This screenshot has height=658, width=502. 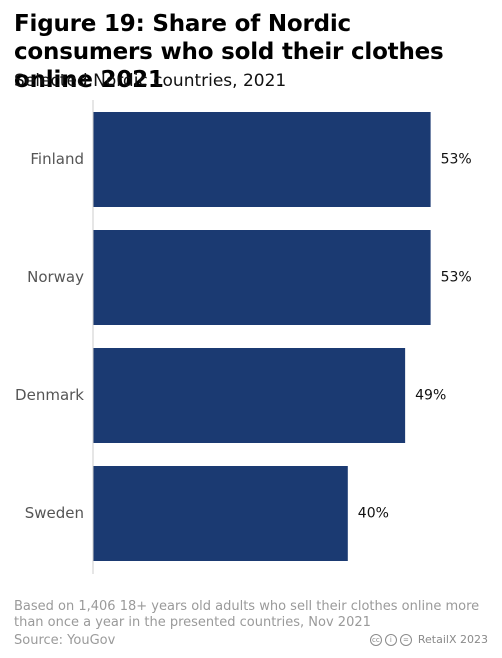 I want to click on cc-icon: cc, so click(x=375, y=639).